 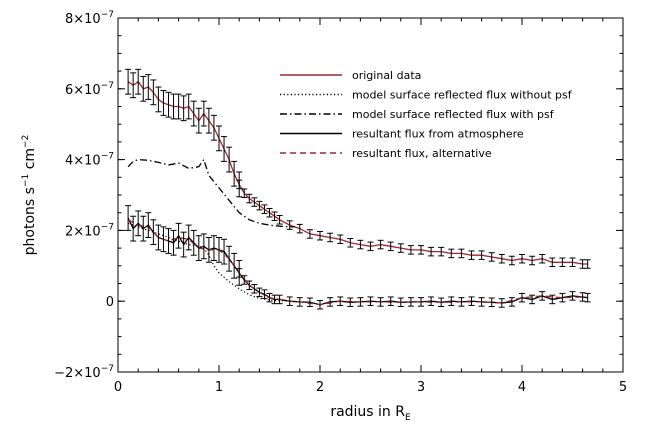 I want to click on x-tick-label: 2, so click(x=320, y=387).